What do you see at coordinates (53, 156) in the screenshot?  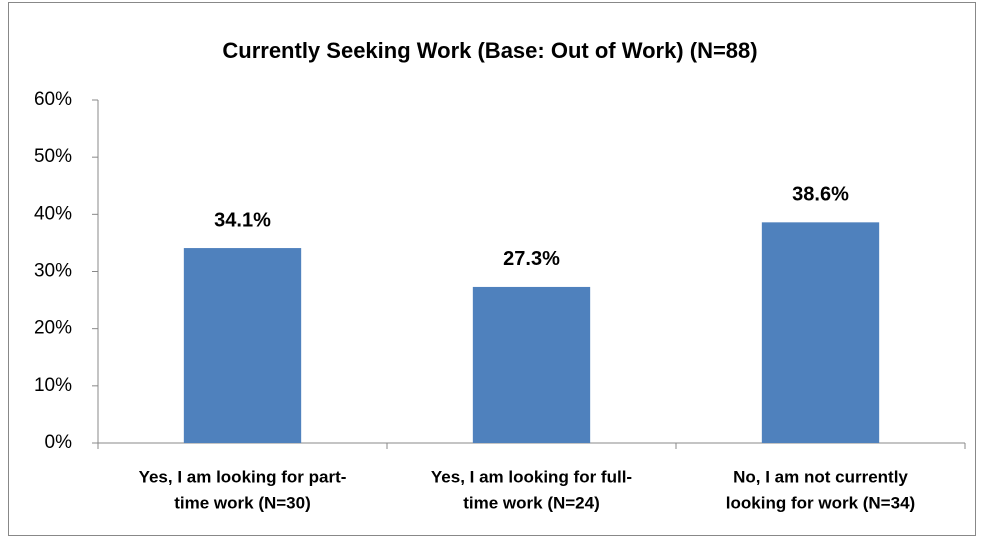 I see `y-tick-label: 50%` at bounding box center [53, 156].